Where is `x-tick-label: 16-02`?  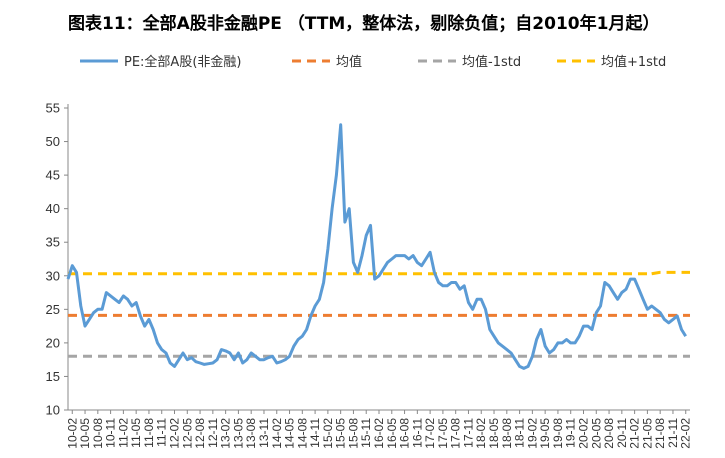 x-tick-label: 16-02 is located at coordinates (379, 433).